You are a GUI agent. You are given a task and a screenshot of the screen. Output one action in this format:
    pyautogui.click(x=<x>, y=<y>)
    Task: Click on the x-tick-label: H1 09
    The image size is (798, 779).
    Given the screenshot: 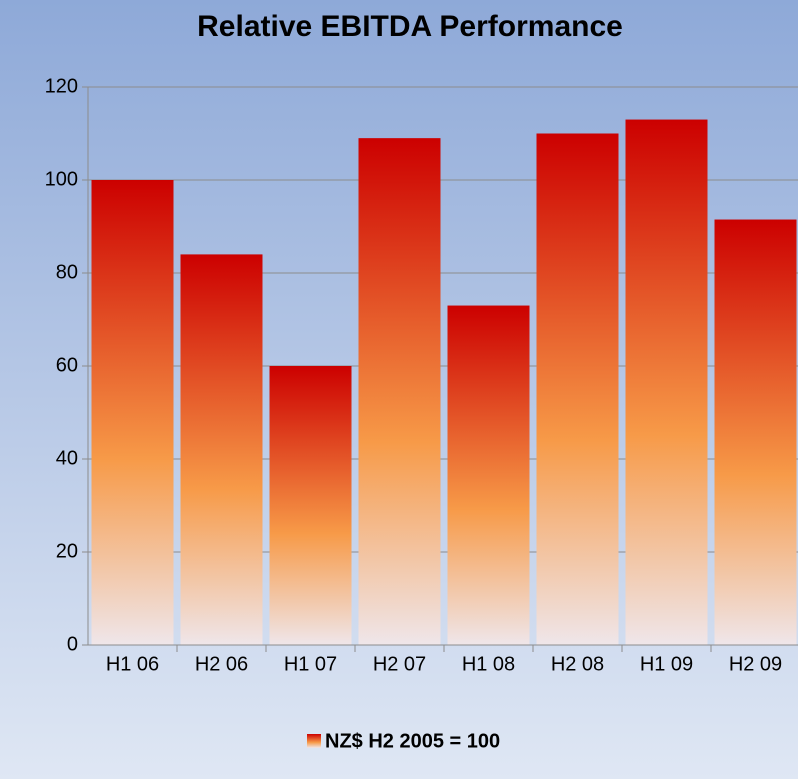 What is the action you would take?
    pyautogui.click(x=666, y=664)
    